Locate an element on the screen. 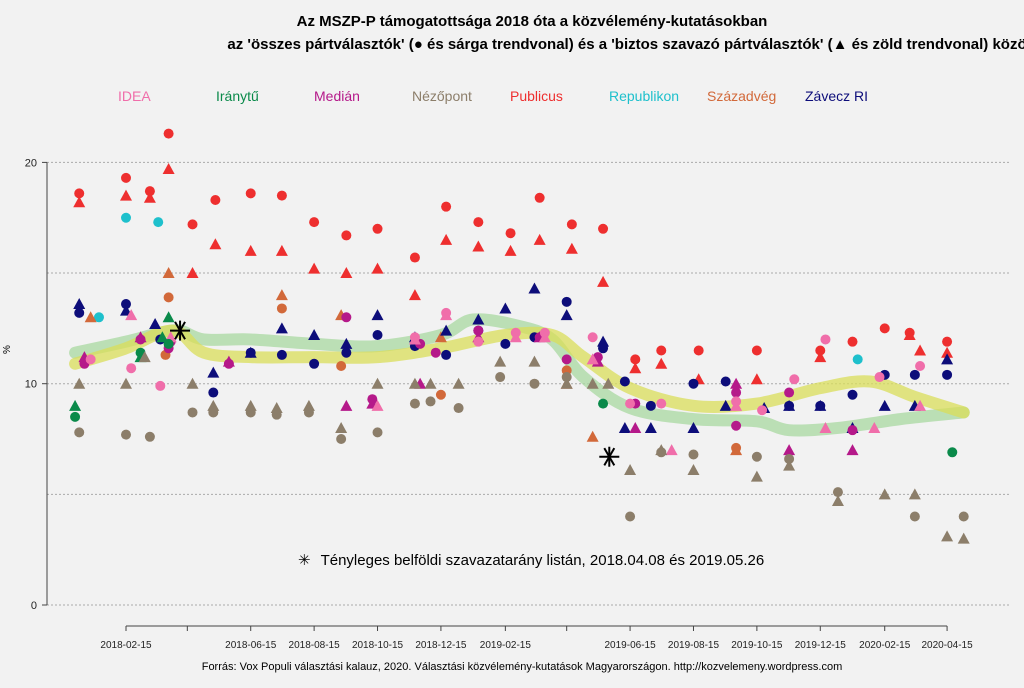 Image resolution: width=1024 pixels, height=688 pixels. legend-item-publicus: Publicus is located at coordinates (536, 96).